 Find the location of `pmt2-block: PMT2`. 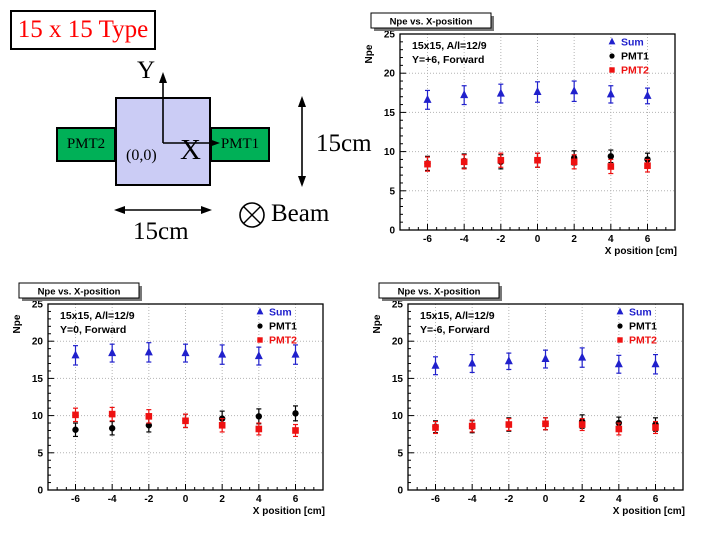

pmt2-block: PMT2 is located at coordinates (86, 144).